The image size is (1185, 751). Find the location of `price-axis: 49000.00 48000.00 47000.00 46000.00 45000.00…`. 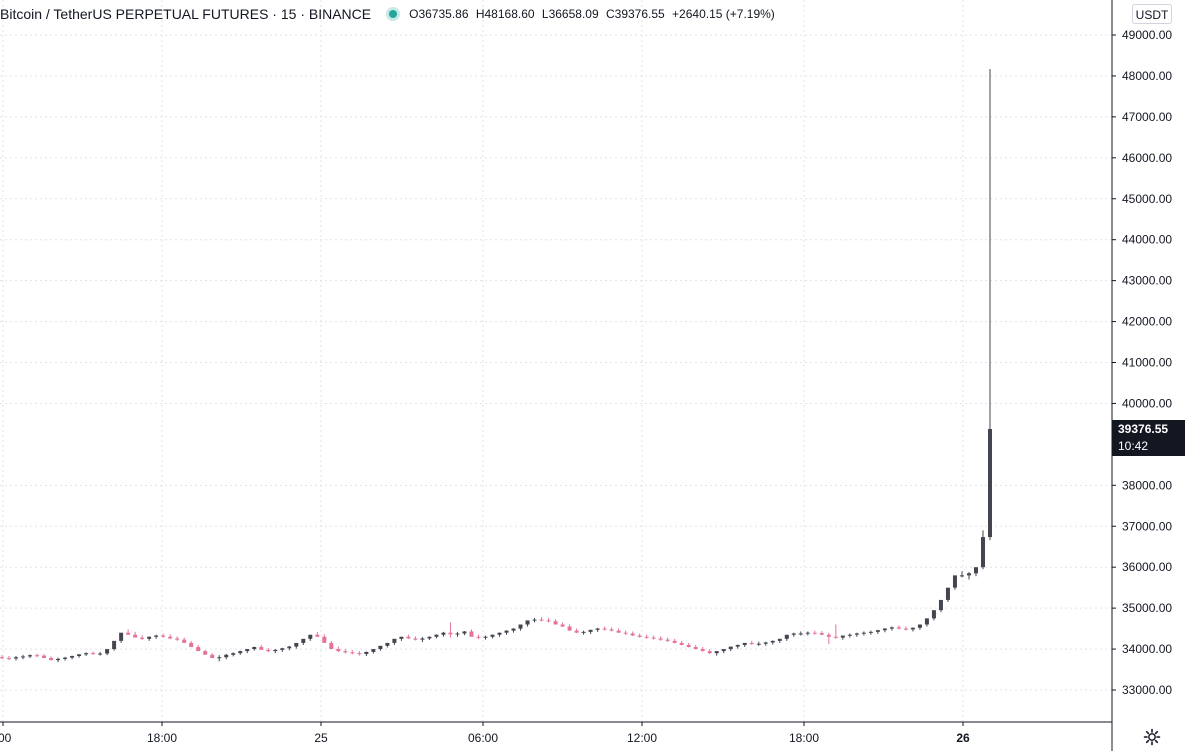

price-axis: 49000.00 48000.00 47000.00 46000.00 45000.00… is located at coordinates (1142, 362).